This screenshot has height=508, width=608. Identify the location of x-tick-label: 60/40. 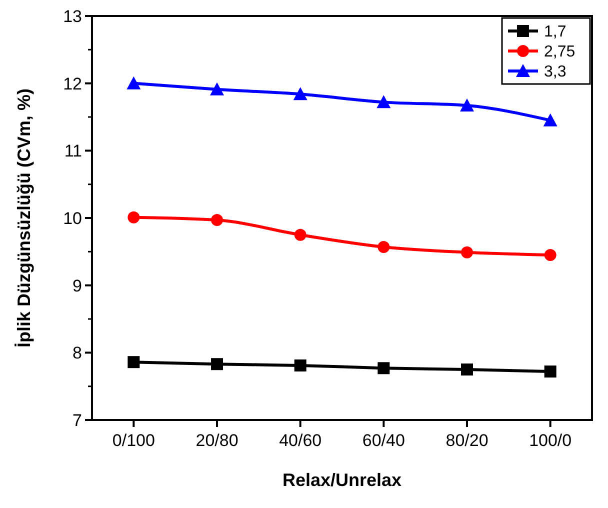
(383, 440).